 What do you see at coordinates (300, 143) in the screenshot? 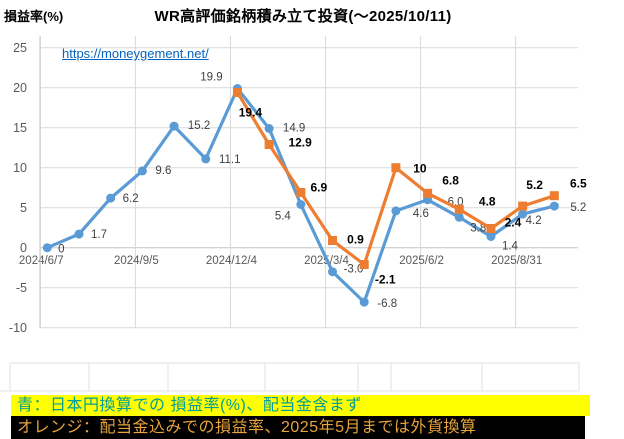
I see `orange-data-label: 12.9` at bounding box center [300, 143].